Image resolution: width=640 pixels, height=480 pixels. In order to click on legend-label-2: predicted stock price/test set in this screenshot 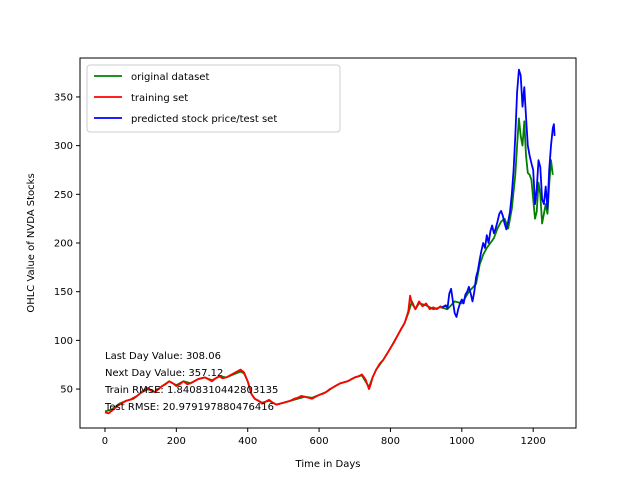, I will do `click(204, 119)`.